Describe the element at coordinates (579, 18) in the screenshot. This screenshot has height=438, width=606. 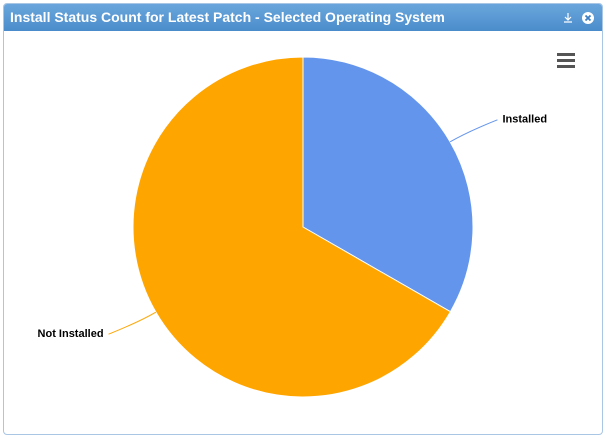
I see `header-icons` at that location.